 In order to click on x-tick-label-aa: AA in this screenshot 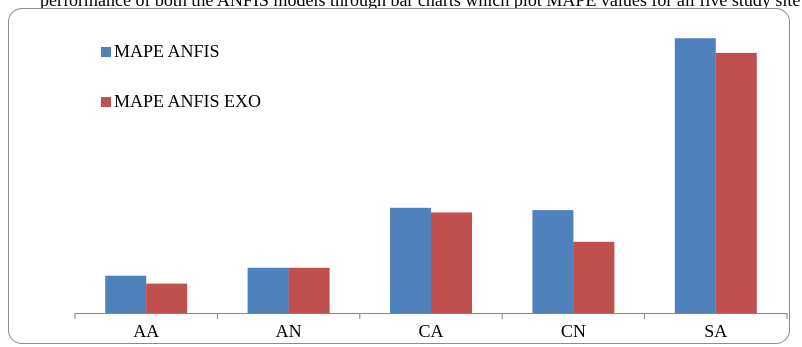, I will do `click(146, 331)`.